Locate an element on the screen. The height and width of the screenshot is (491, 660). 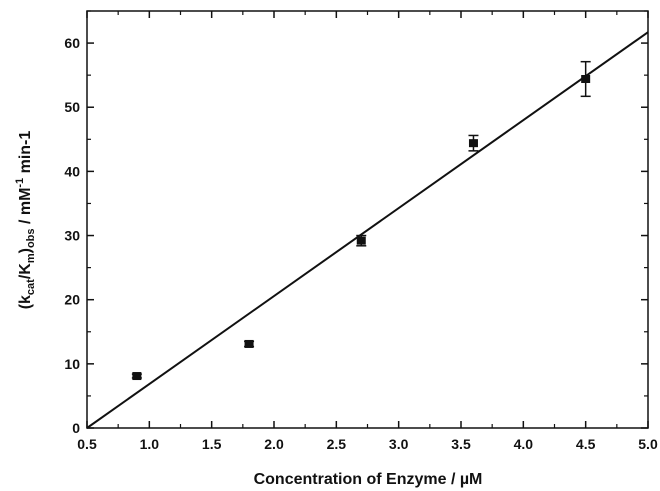
x-tick-label: 4.0 is located at coordinates (524, 444).